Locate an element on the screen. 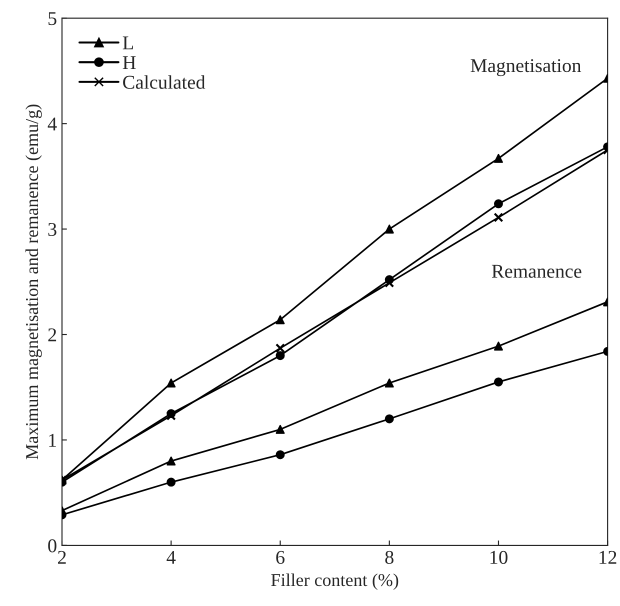 The height and width of the screenshot is (606, 620). y-axis-title: Maximum magnetisation and remanence (emu/g) is located at coordinates (33, 282).